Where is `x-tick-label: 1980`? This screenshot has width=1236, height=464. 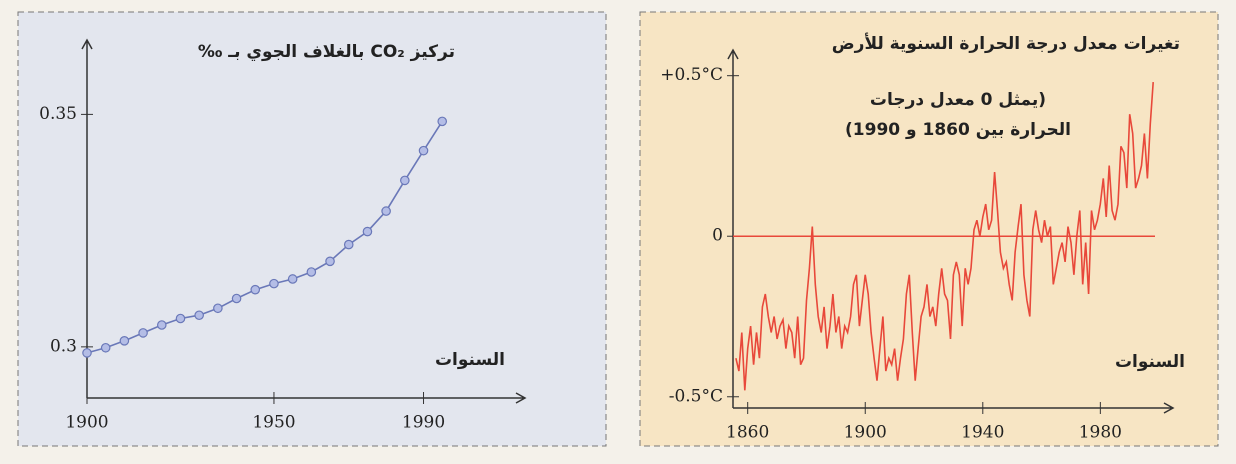
x-tick-label: 1980 is located at coordinates (1100, 433).